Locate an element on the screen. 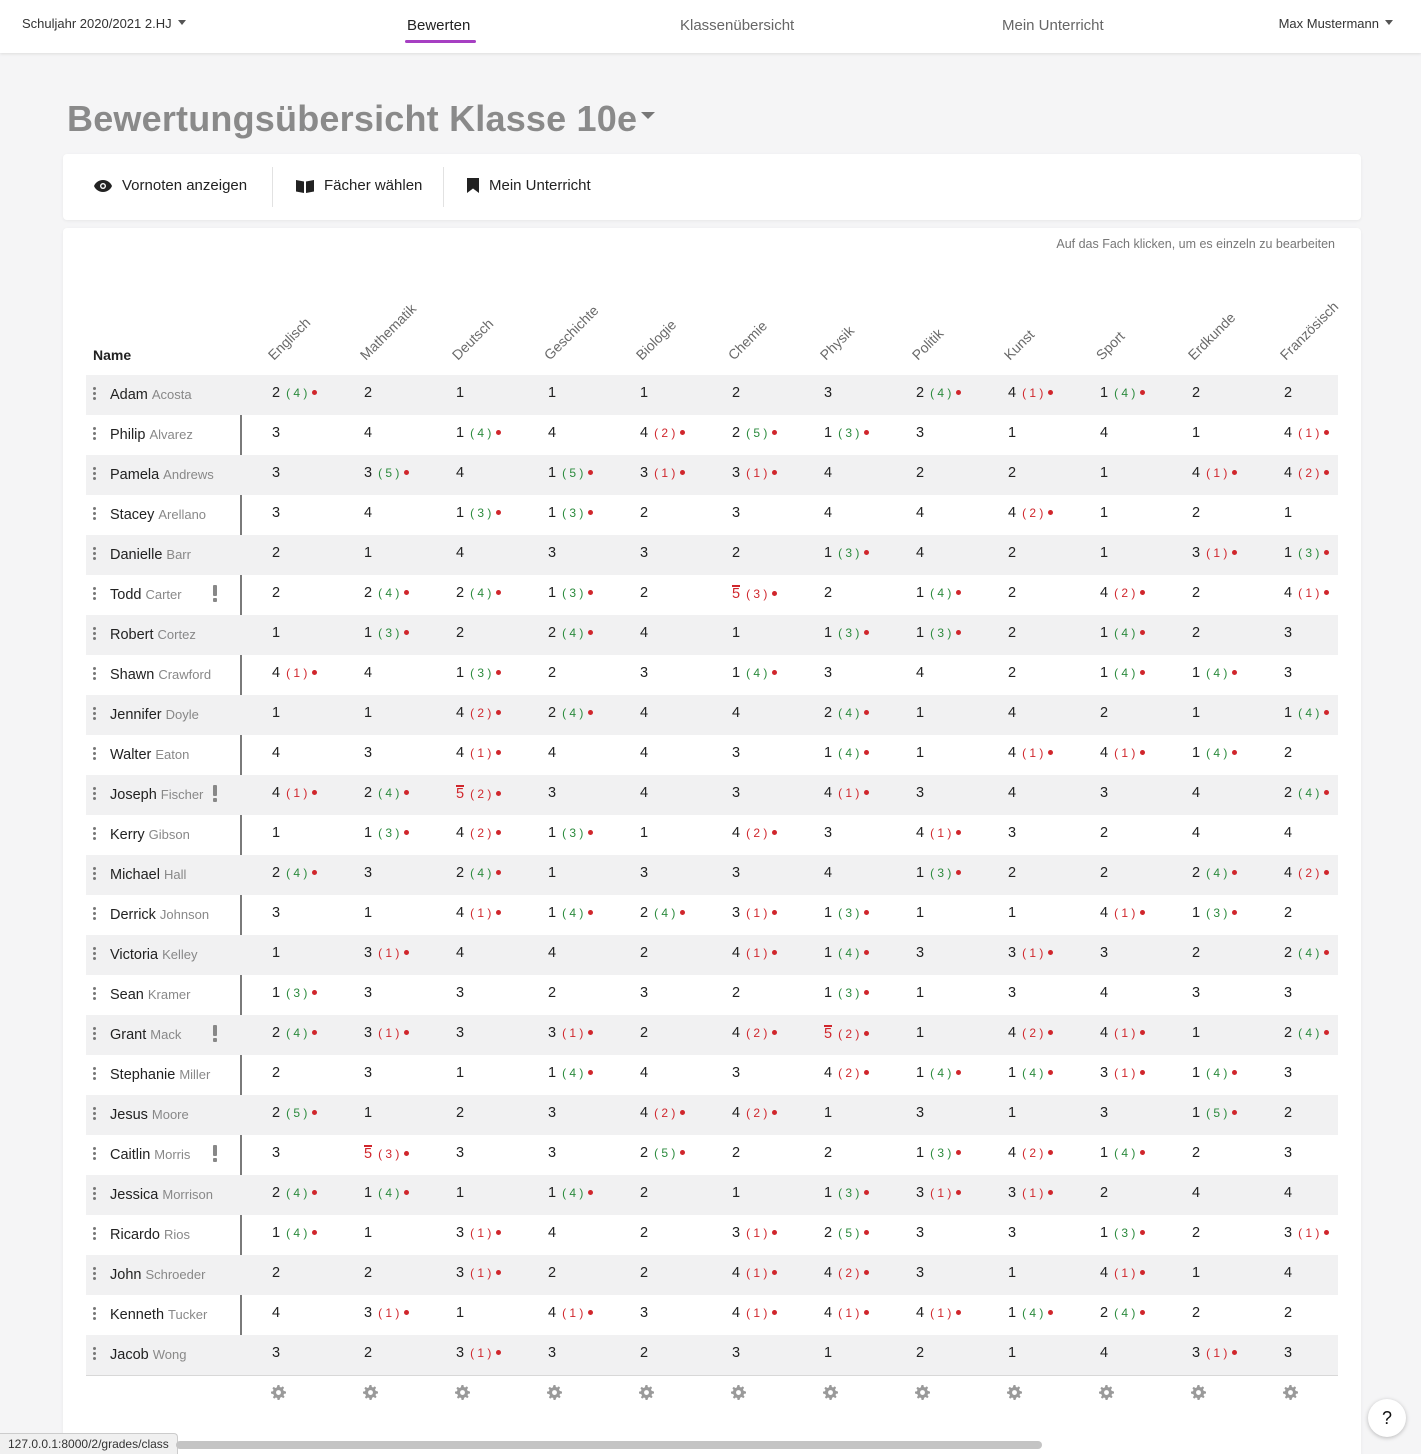  nav-klassenuebersicht: Klassenübersicht is located at coordinates (737, 25).